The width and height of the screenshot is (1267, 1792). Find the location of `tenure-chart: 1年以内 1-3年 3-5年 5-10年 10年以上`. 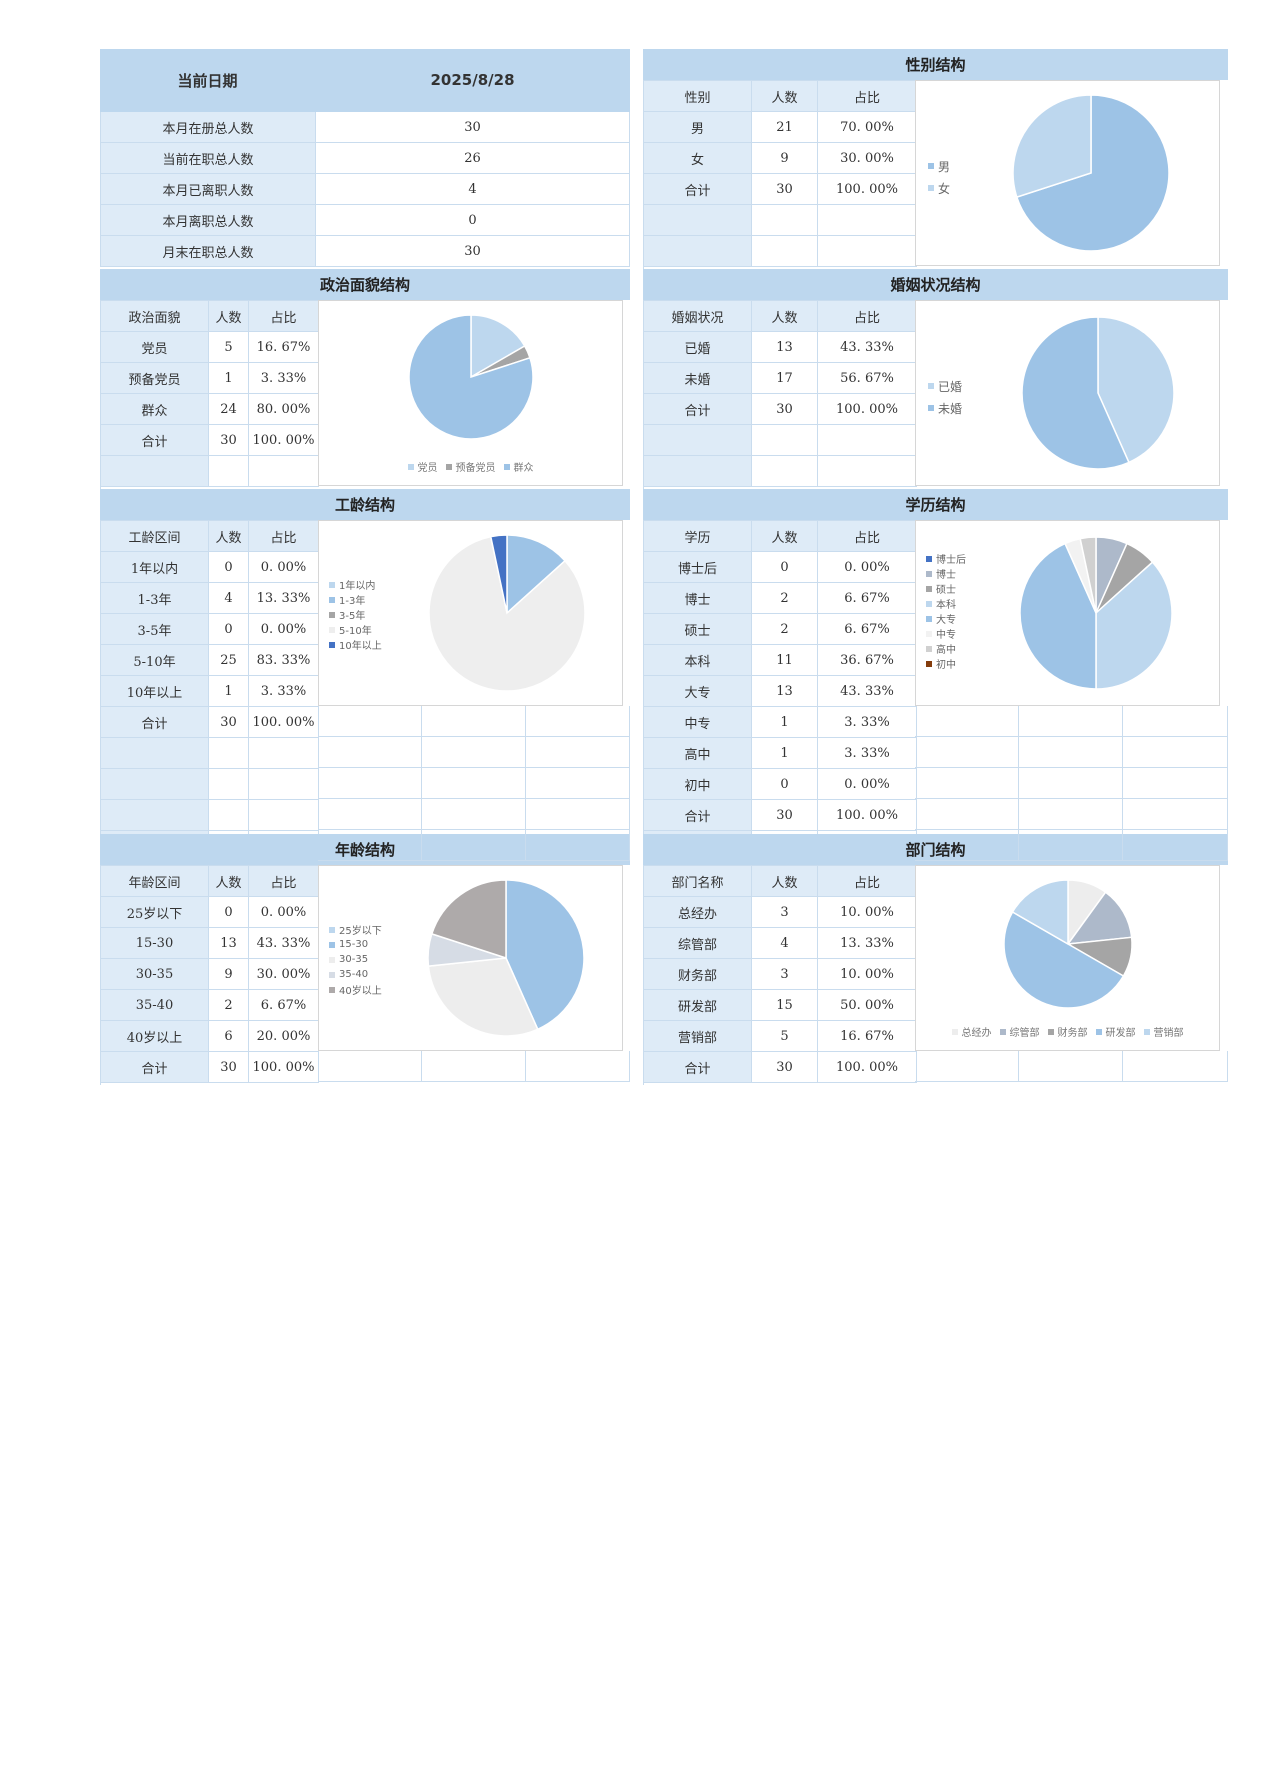

tenure-chart: 1年以内 1-3年 3-5年 5-10年 10年以上 is located at coordinates (470, 613).